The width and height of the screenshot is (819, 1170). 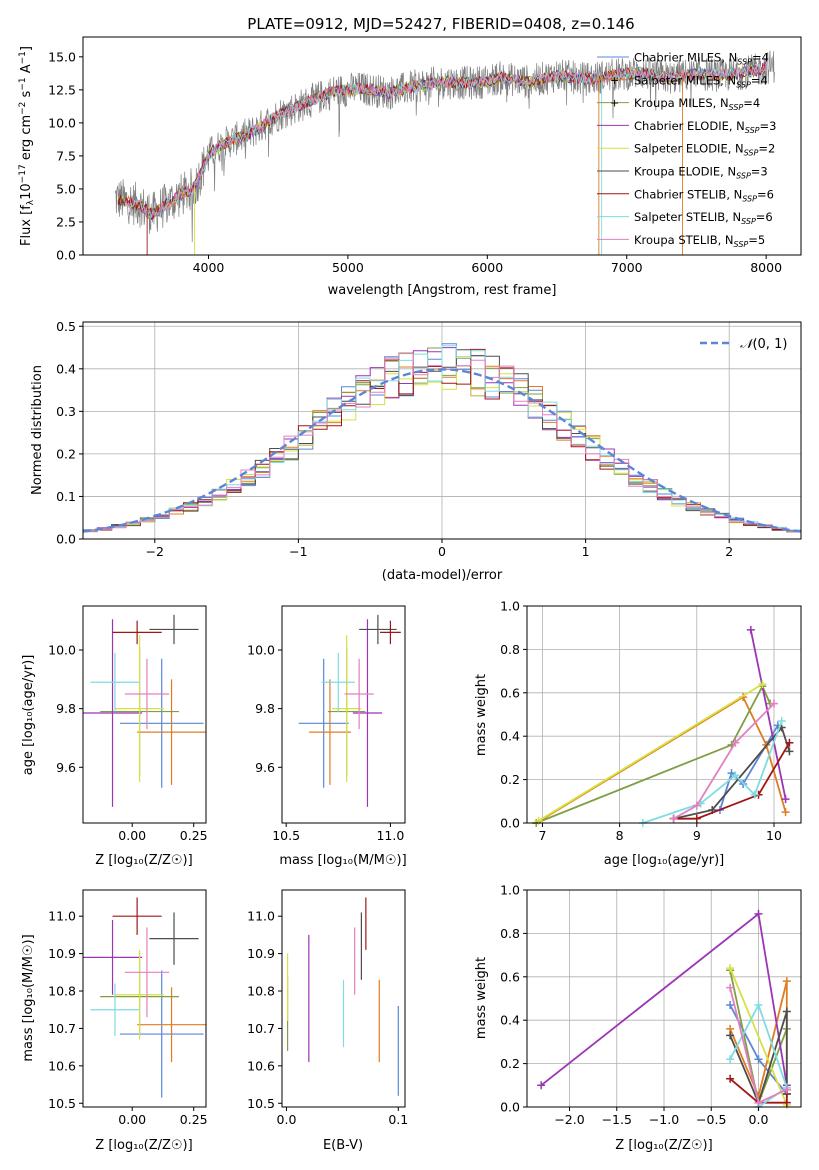 What do you see at coordinates (66, 496) in the screenshot?
I see `y-tick-label: 0.1` at bounding box center [66, 496].